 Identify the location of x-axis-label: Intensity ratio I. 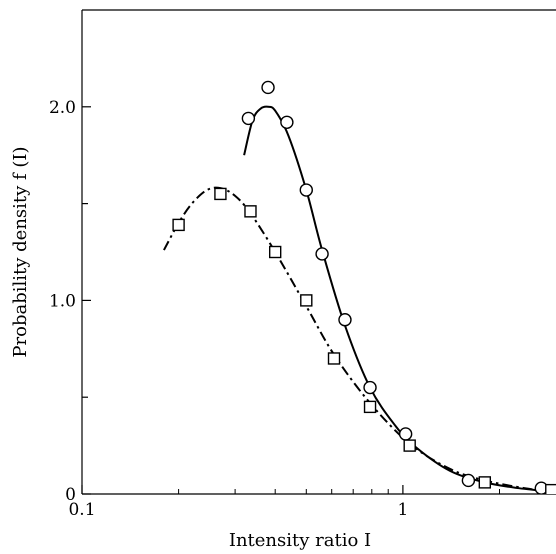
(300, 540).